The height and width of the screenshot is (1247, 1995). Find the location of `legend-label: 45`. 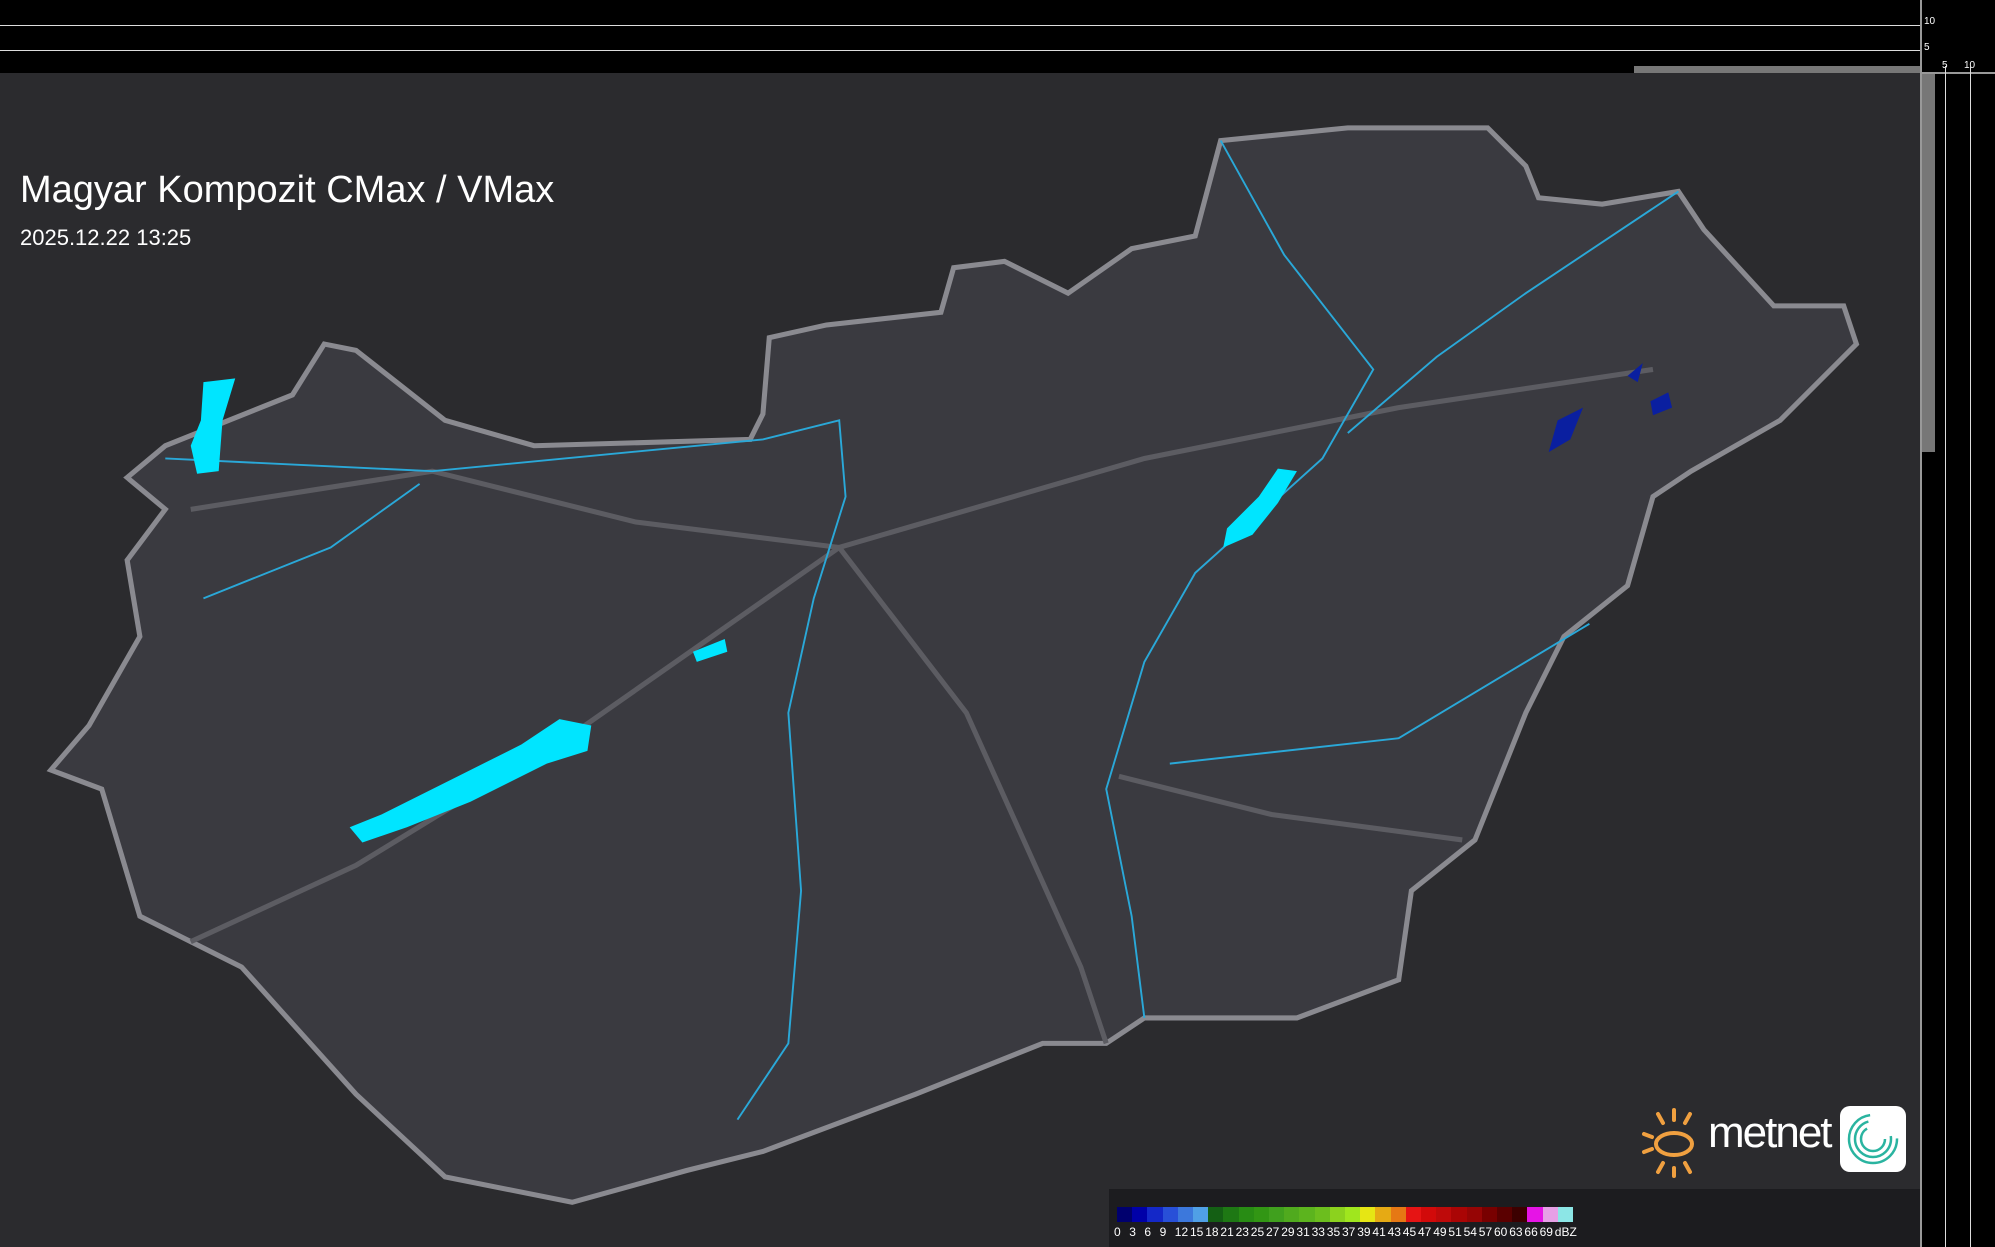

legend-label: 45 is located at coordinates (1409, 1232).